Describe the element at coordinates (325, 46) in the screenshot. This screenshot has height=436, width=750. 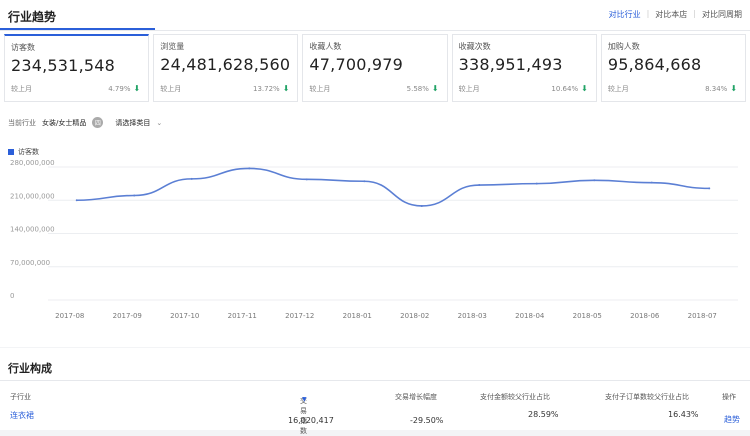
I see `metric-label: 收藏人数` at that location.